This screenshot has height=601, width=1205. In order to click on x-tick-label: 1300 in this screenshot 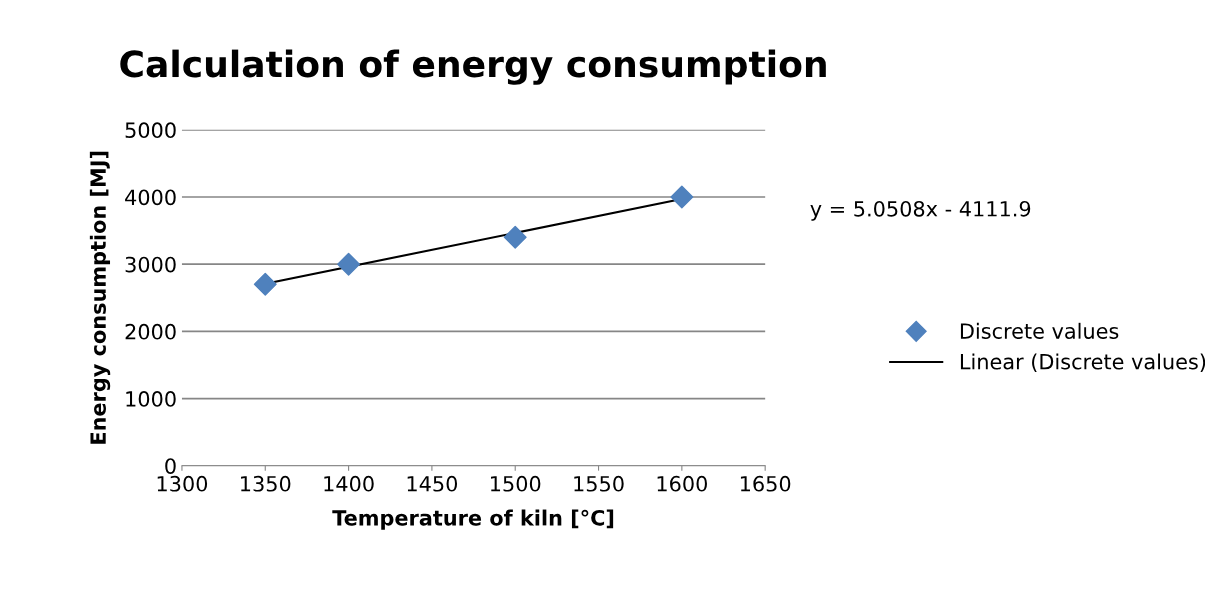, I will do `click(182, 483)`.